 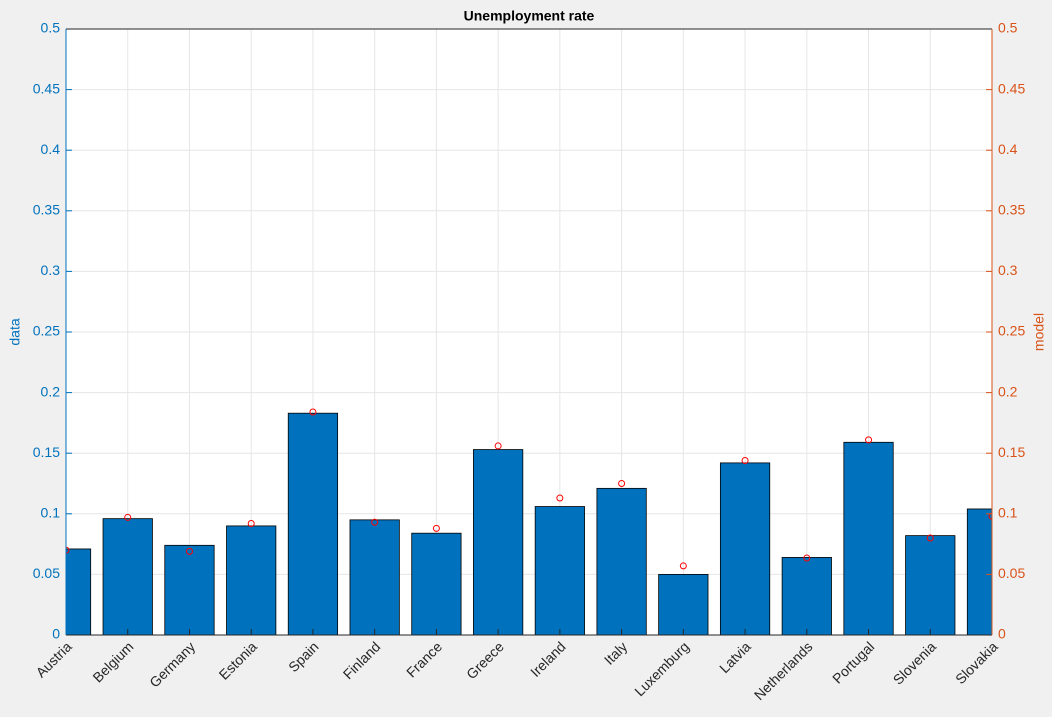 I want to click on y2-tick-label: 0.3, so click(x=1008, y=270).